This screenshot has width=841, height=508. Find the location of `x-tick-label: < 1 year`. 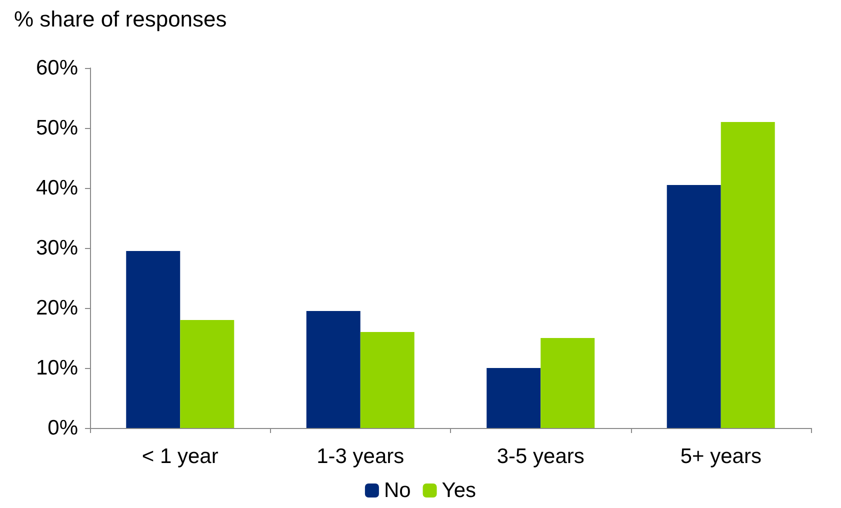

x-tick-label: < 1 year is located at coordinates (180, 456).